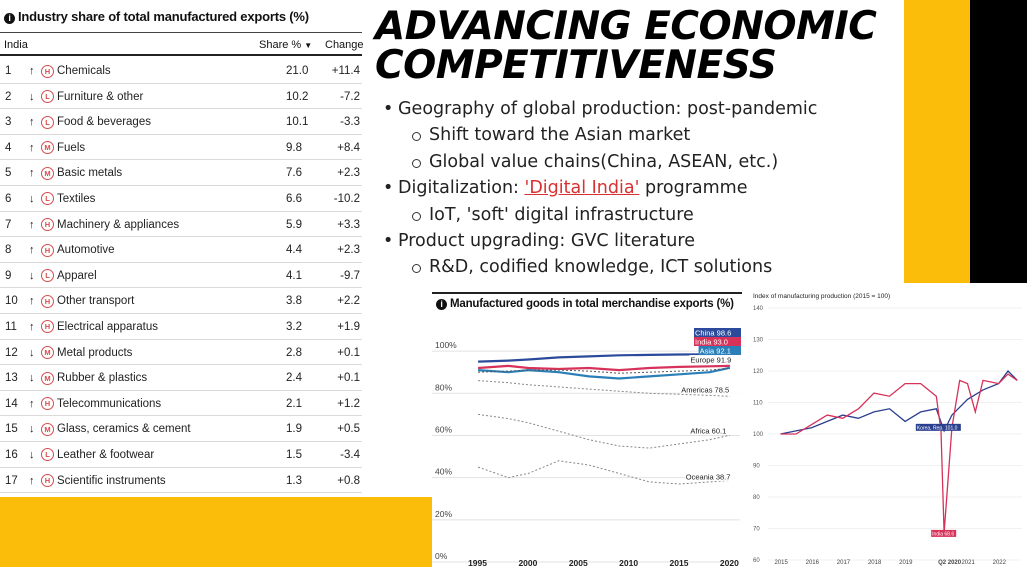 The height and width of the screenshot is (567, 1027). Describe the element at coordinates (443, 514) in the screenshot. I see `y-tick-label: 20%` at that location.